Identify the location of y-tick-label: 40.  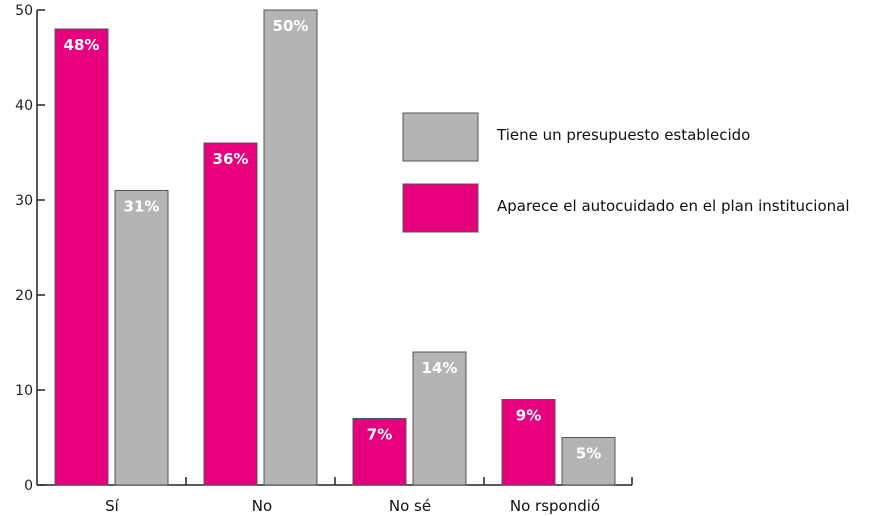
(24, 106).